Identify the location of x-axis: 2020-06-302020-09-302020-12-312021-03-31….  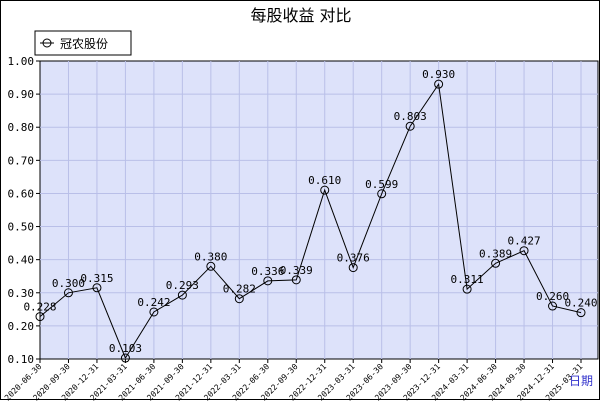
(294, 380).